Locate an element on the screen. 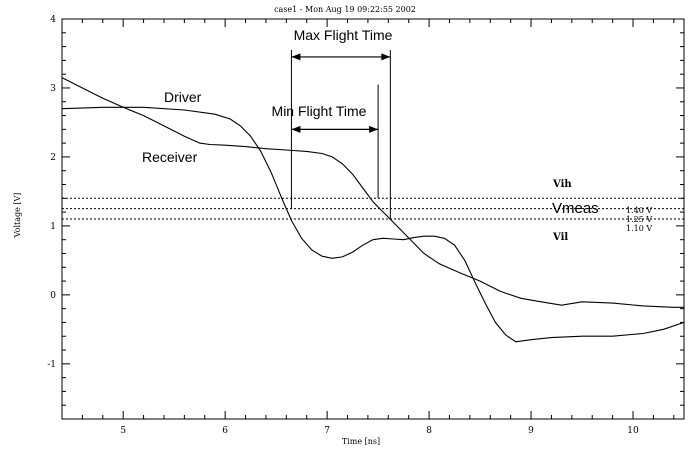 This screenshot has width=699, height=465. y-tick-label: 4 is located at coordinates (53, 20).